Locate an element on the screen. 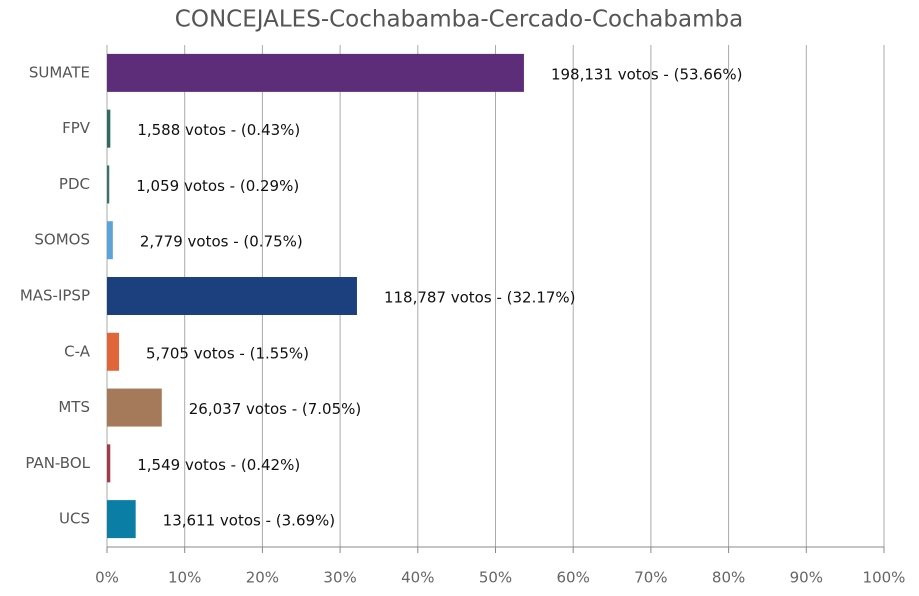 Image resolution: width=919 pixels, height=596 pixels. value-label: 1,059 votos - (0.29%) is located at coordinates (217, 186).